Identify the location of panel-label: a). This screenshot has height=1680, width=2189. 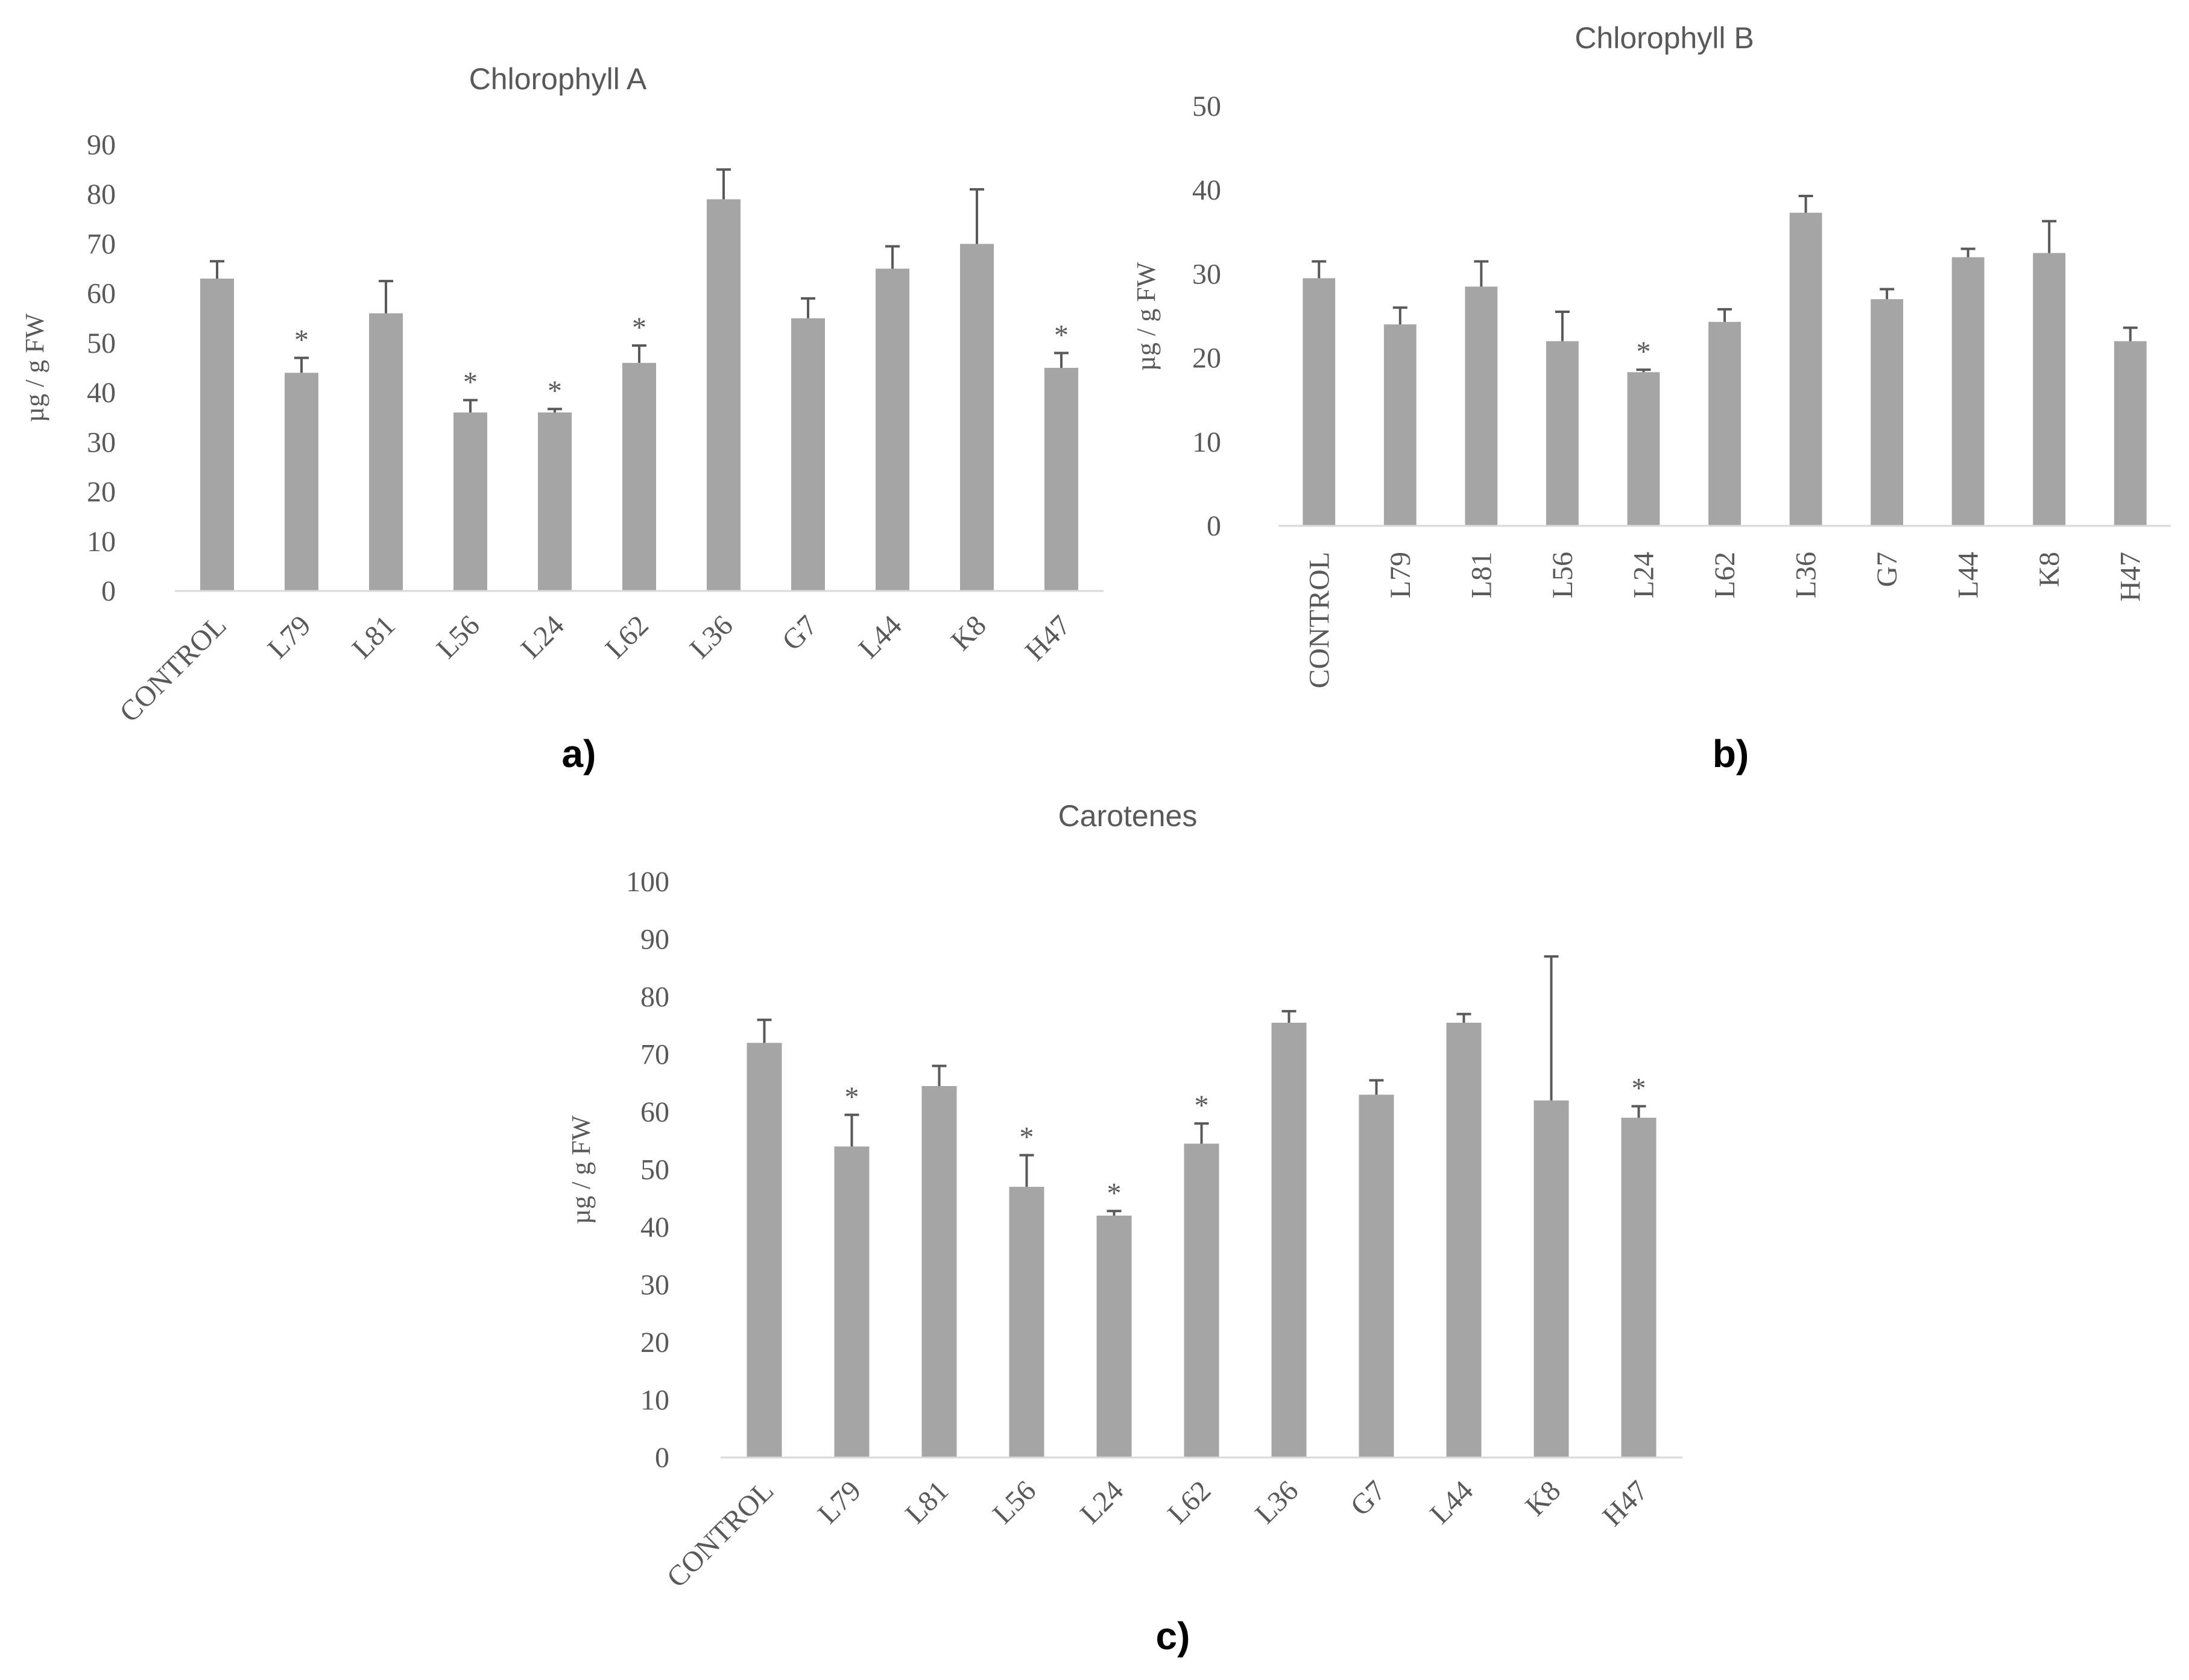
(579, 753).